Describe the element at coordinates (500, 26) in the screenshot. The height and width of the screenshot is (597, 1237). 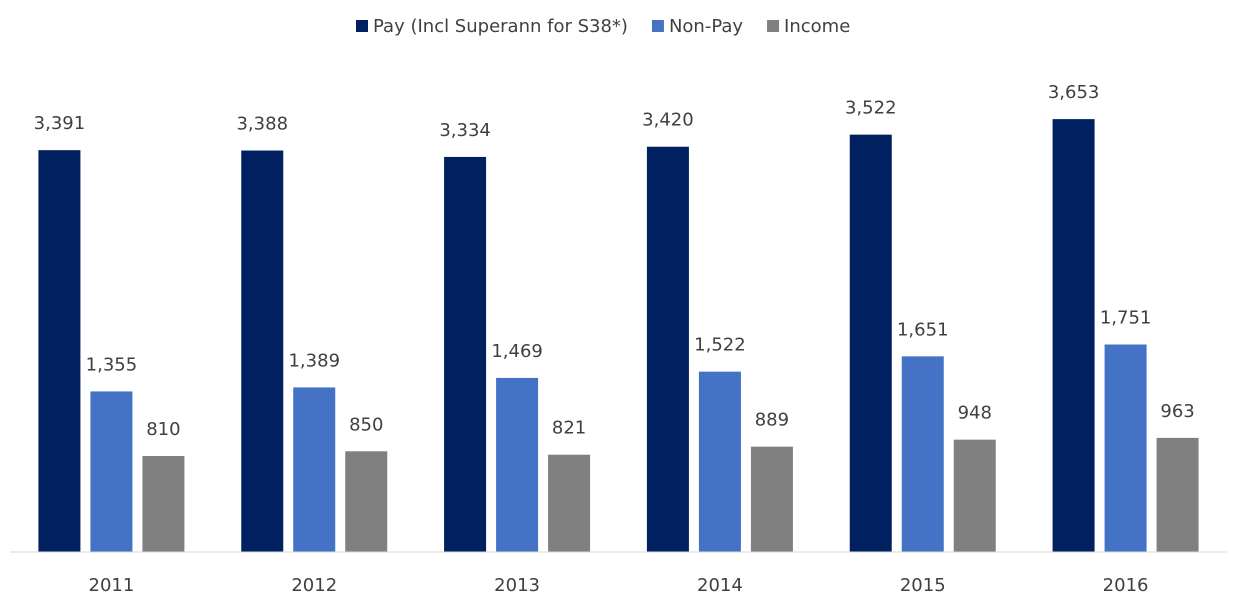
I see `legend-label: Pay (Incl Superann for S38*)` at that location.